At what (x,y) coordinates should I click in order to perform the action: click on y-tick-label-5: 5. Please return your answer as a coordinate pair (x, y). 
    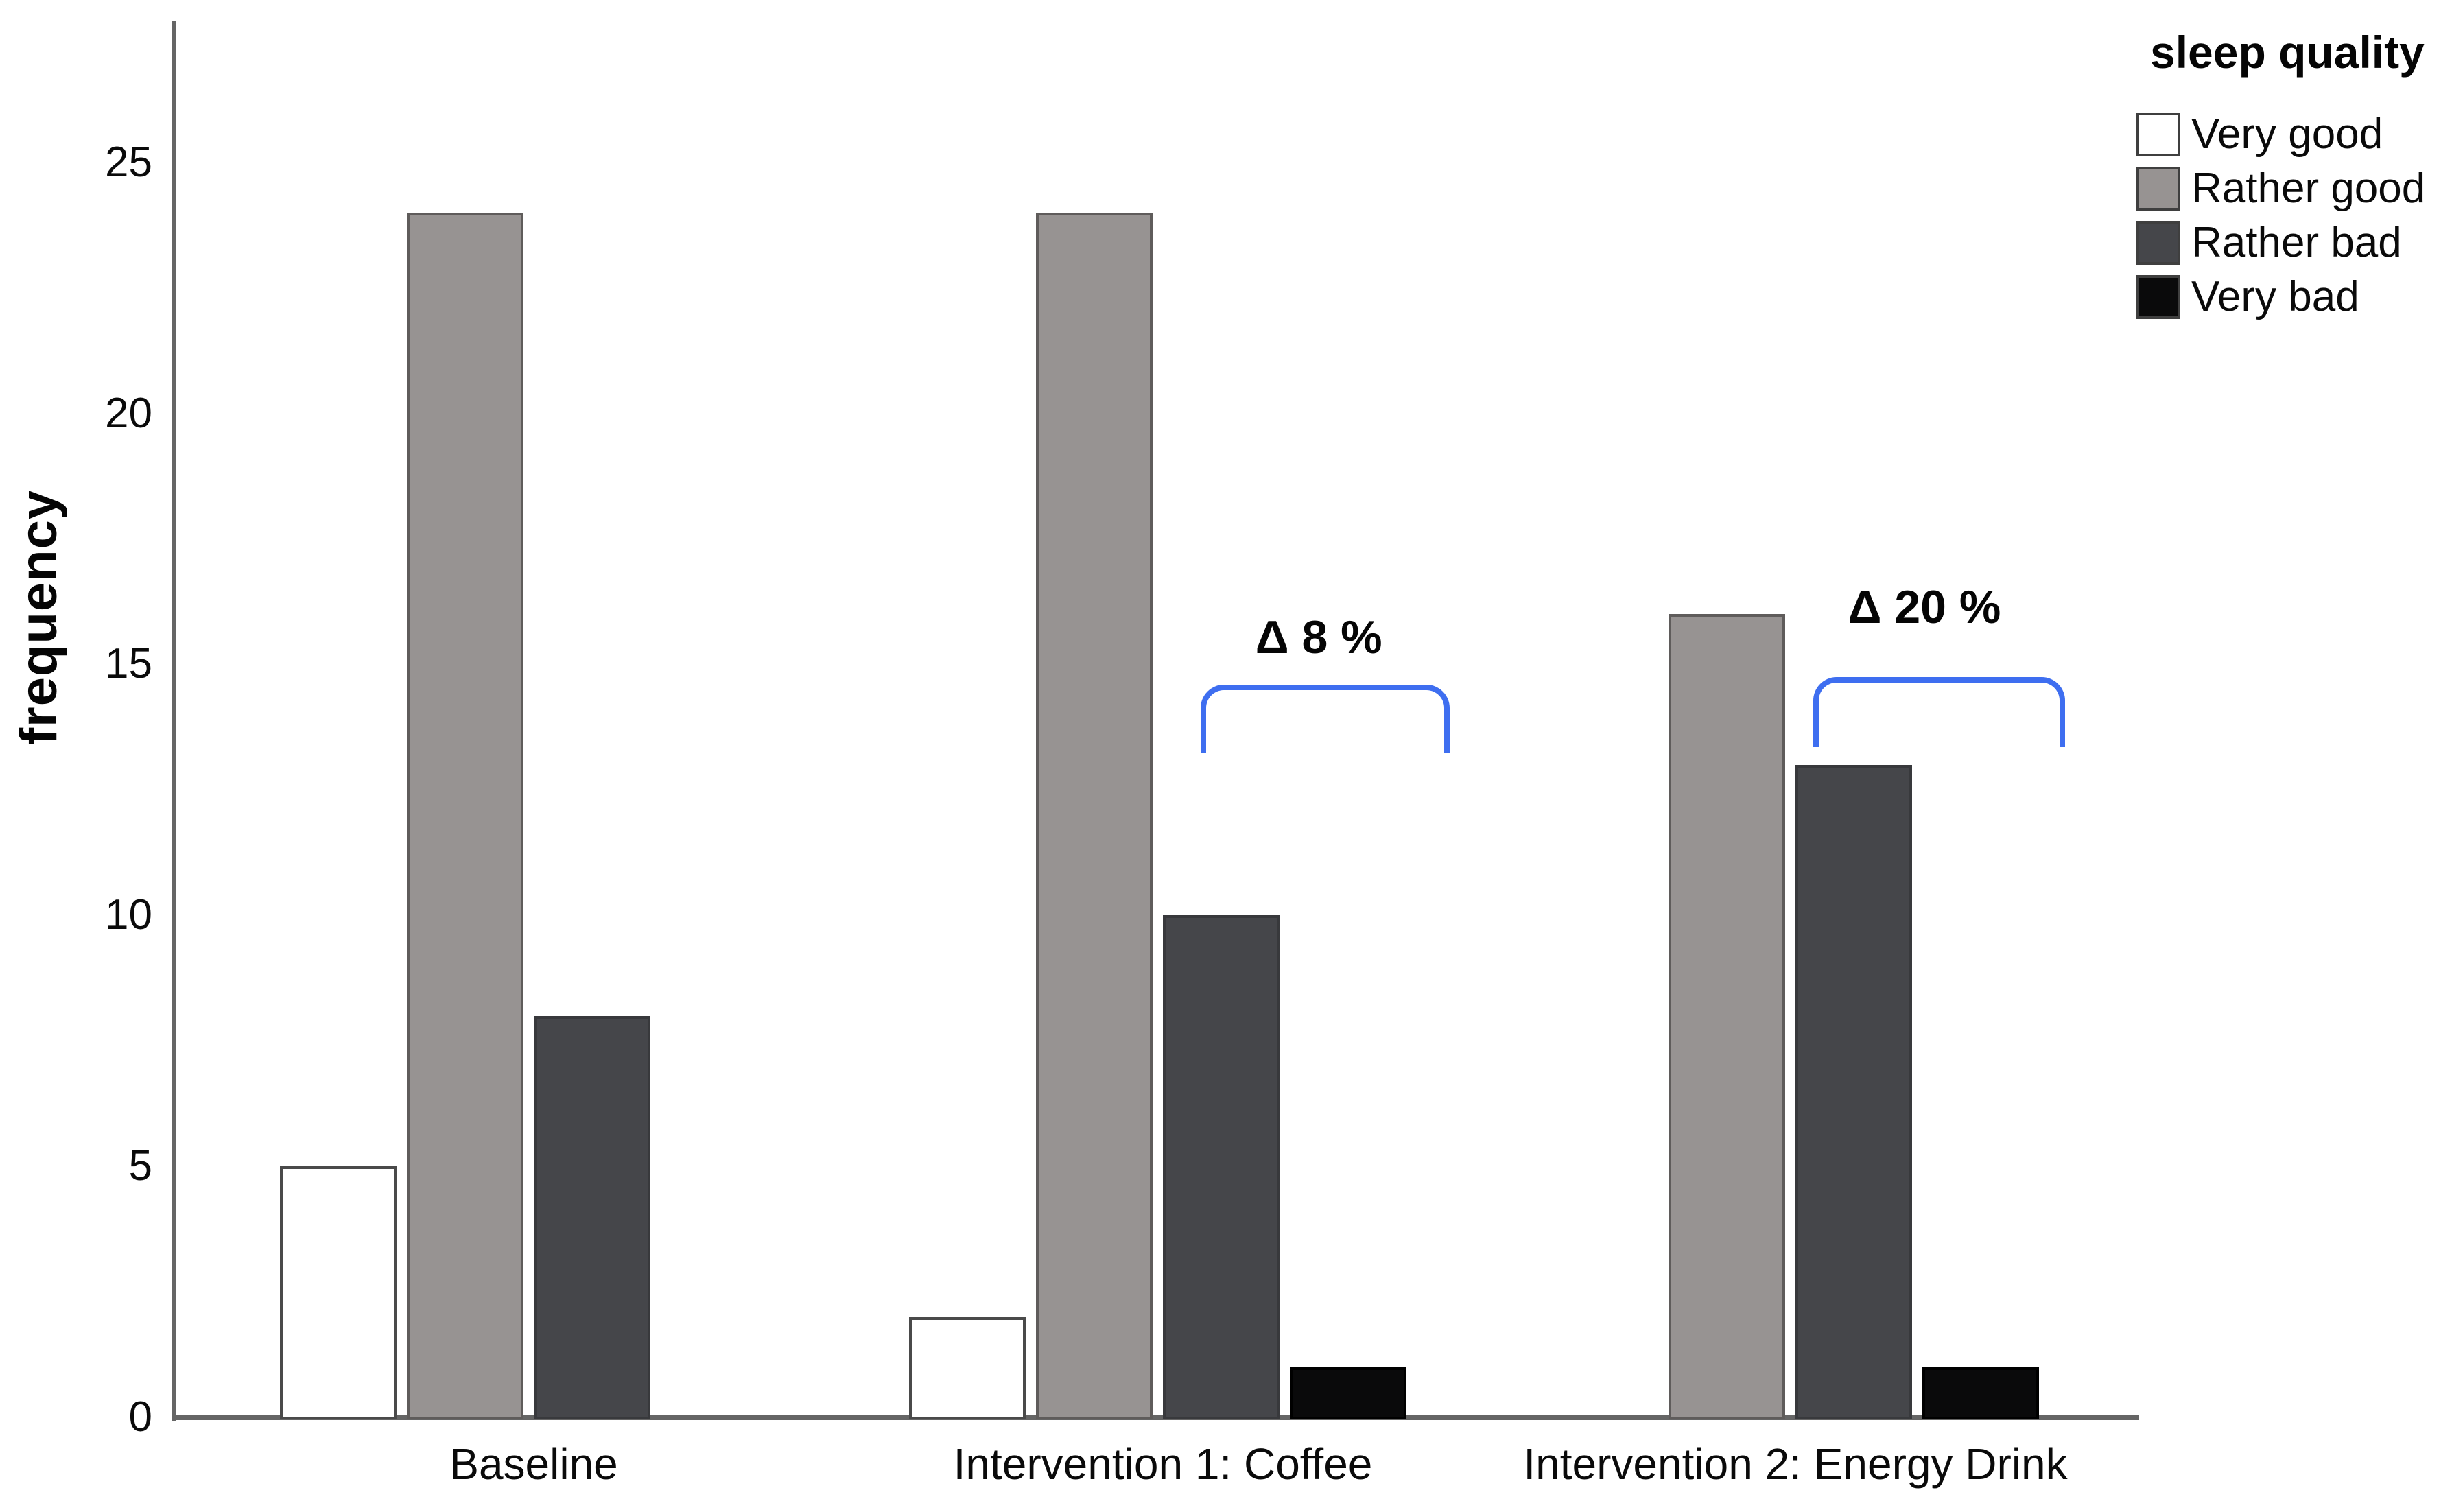
    Looking at the image, I should click on (140, 1166).